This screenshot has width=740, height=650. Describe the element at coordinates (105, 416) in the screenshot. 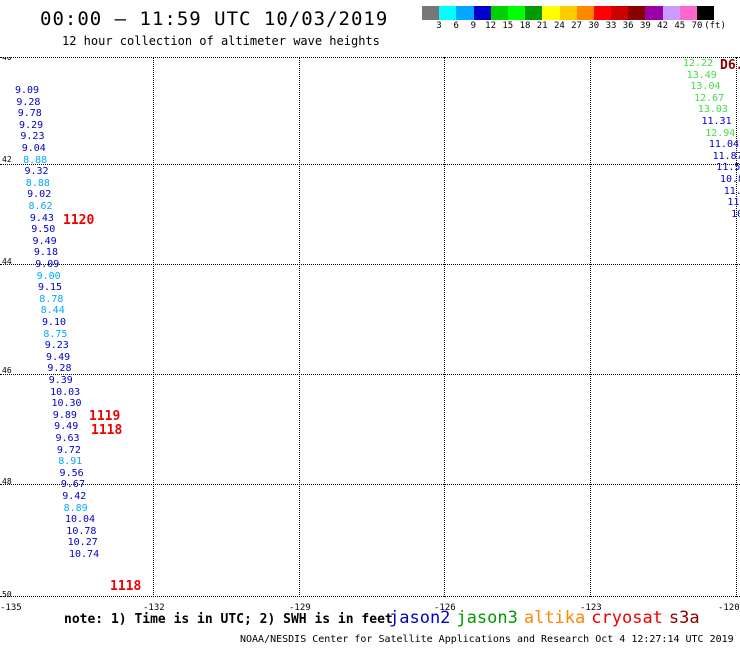

I see `time-label: 1119` at that location.